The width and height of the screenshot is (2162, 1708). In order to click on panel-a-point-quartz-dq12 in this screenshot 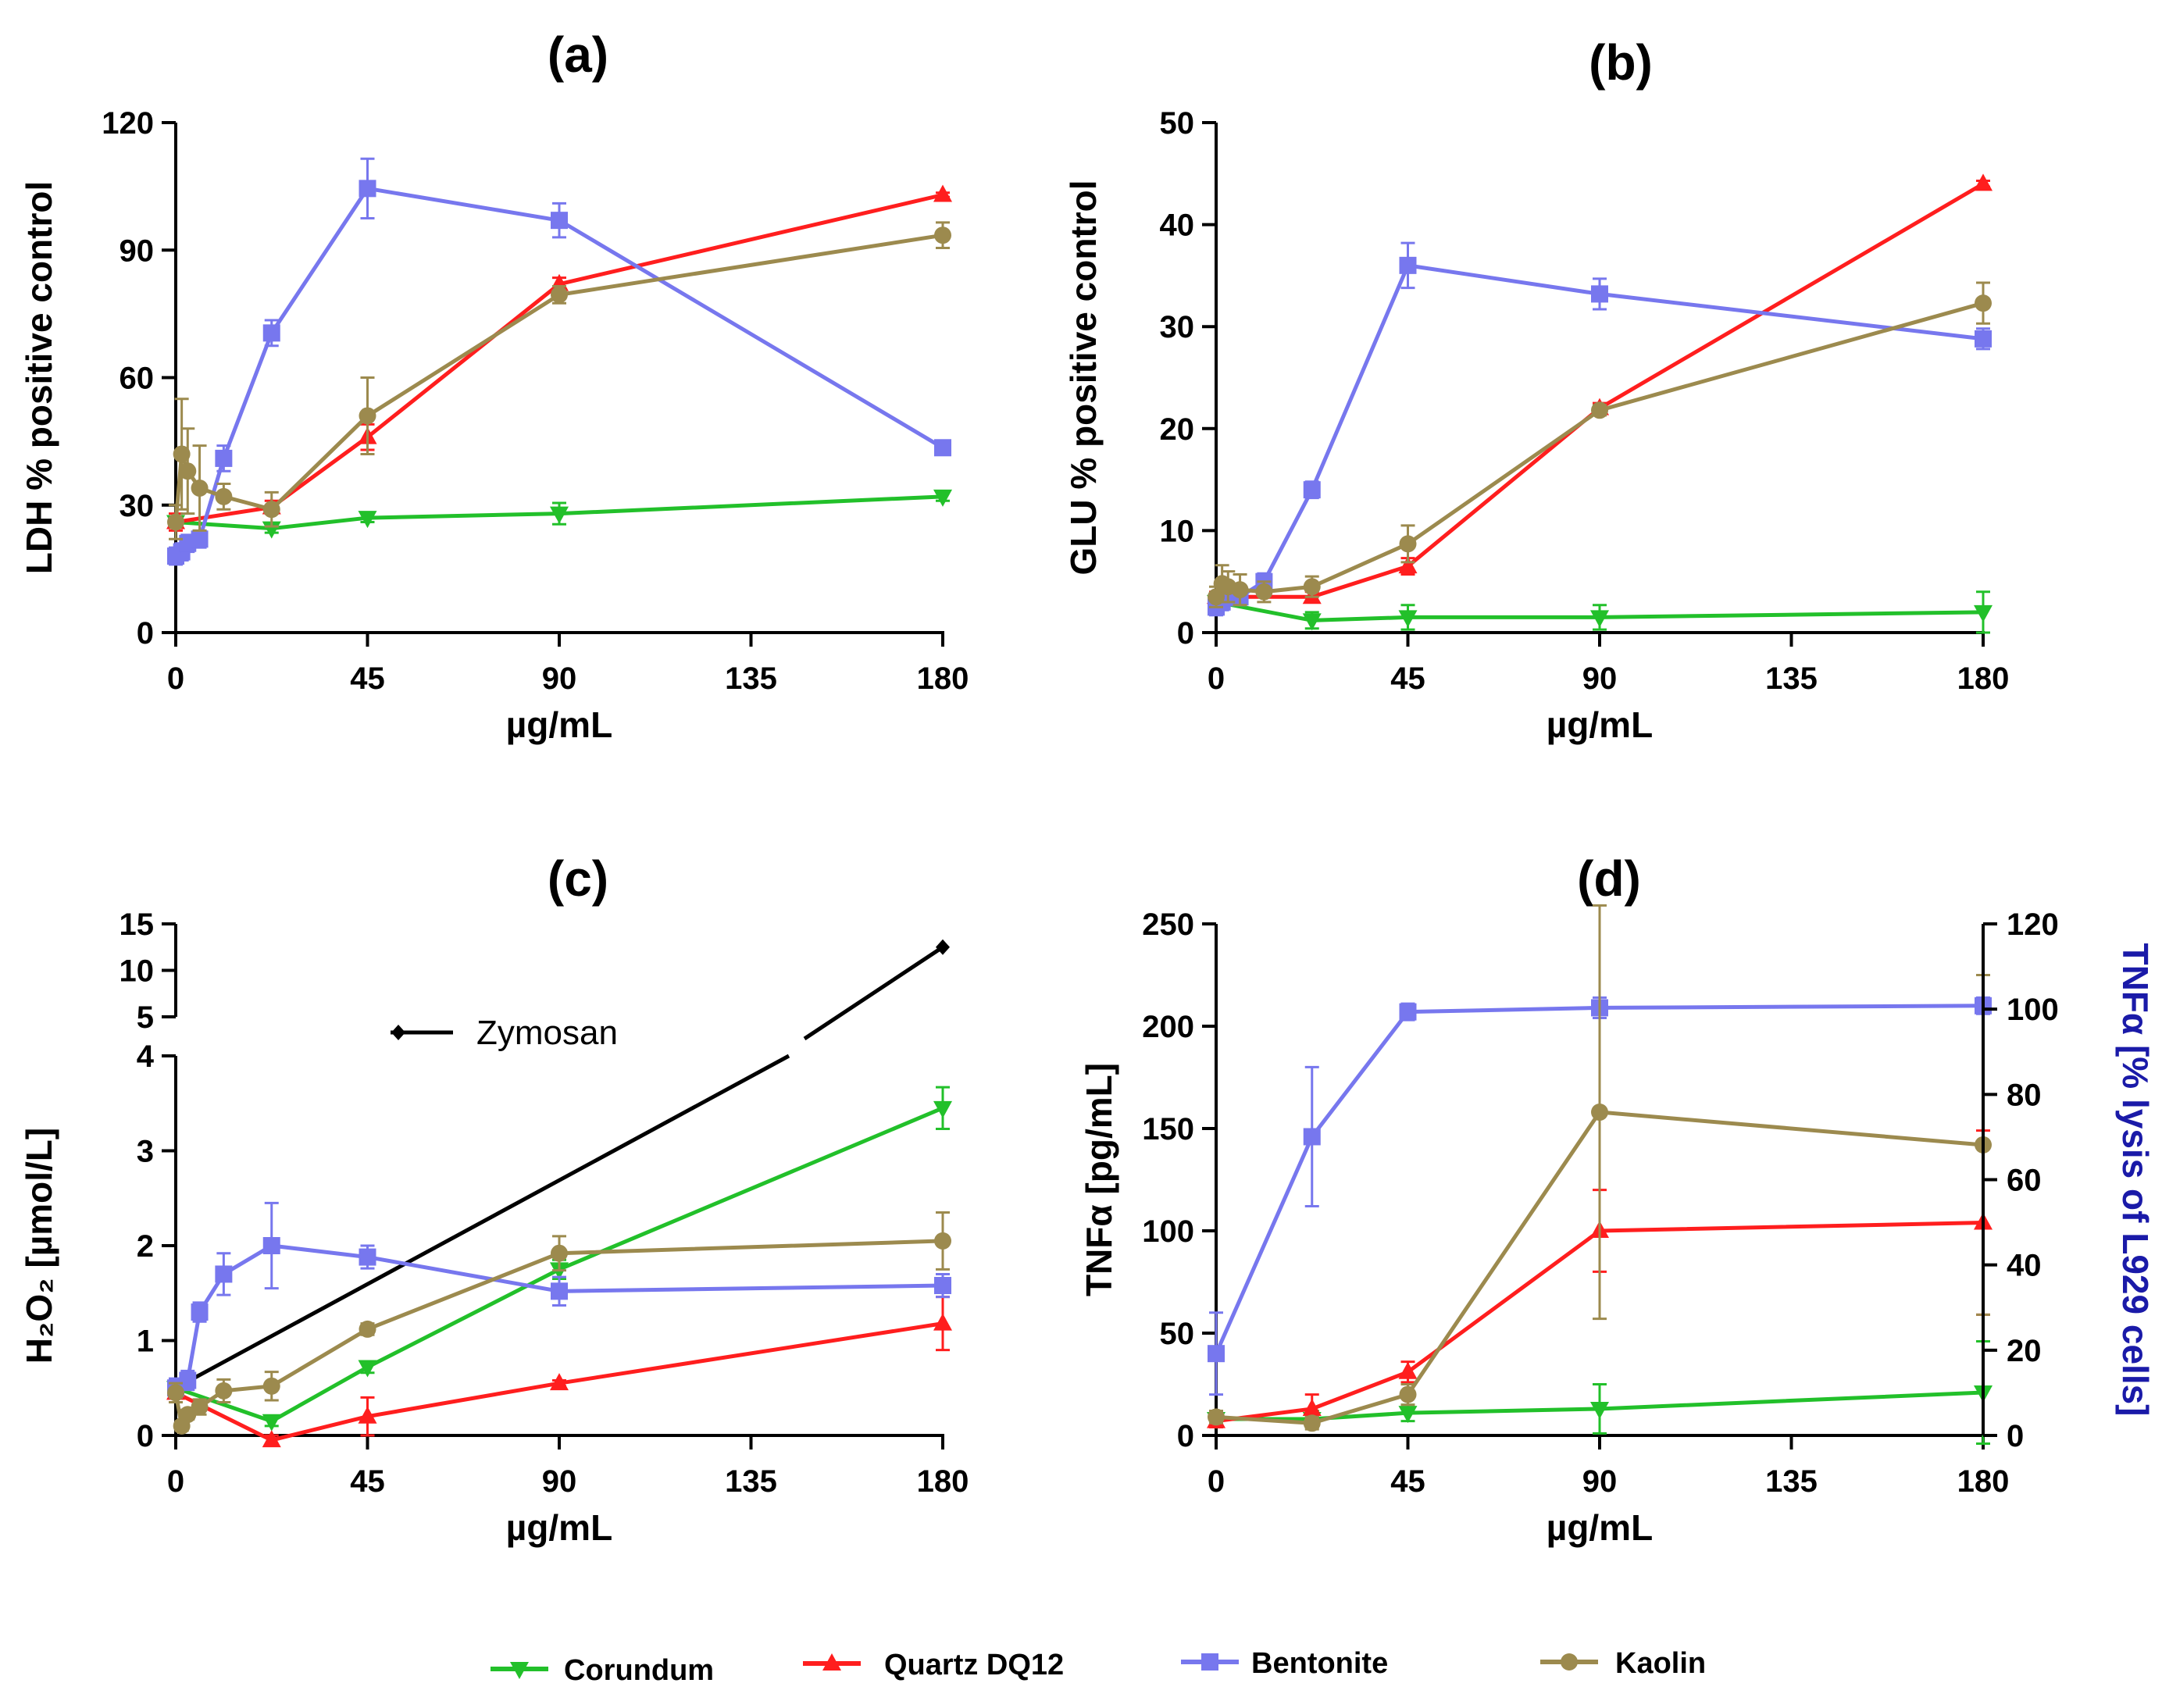, I will do `click(942, 193)`.